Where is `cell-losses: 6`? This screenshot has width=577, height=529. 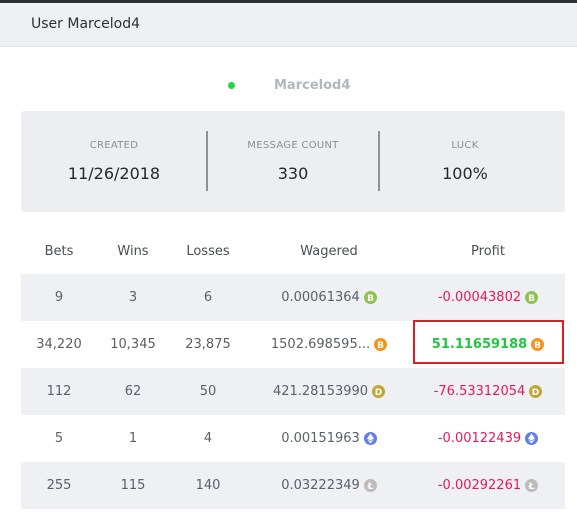 cell-losses: 6 is located at coordinates (208, 297).